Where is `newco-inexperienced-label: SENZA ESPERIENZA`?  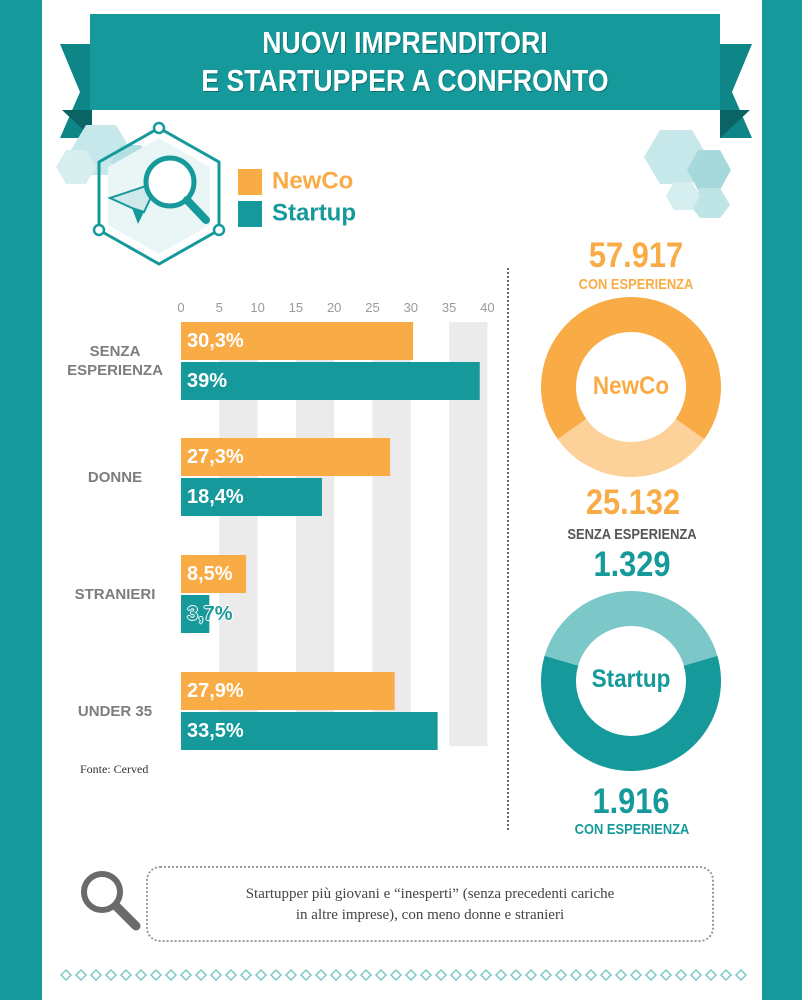 newco-inexperienced-label: SENZA ESPERIENZA is located at coordinates (632, 534).